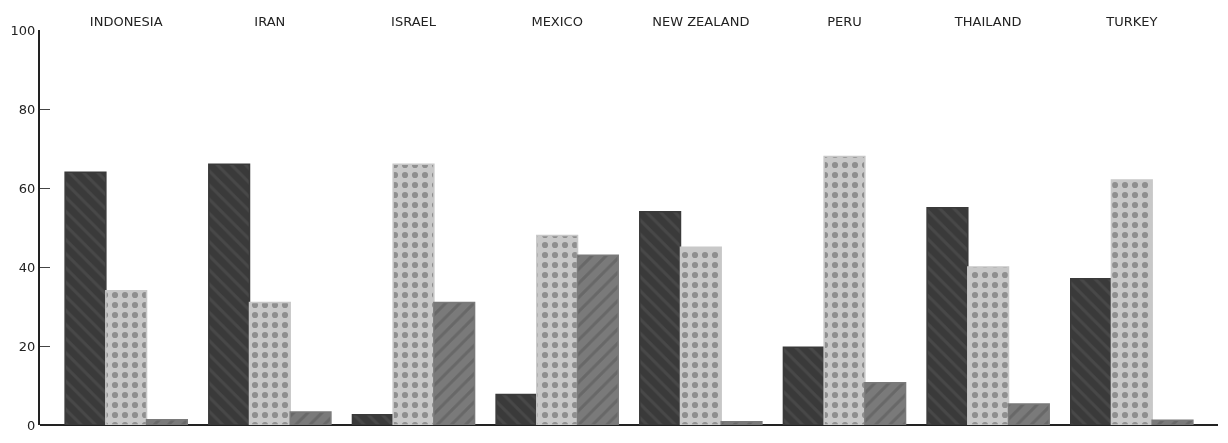 This screenshot has height=443, width=1228. What do you see at coordinates (126, 22) in the screenshot?
I see `x-tick-label: INDONESIA` at bounding box center [126, 22].